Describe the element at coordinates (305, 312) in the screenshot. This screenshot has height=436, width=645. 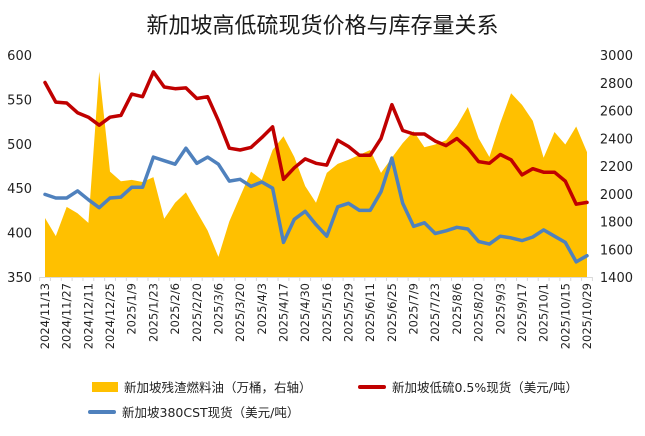
I see `x-axis-tick-label: 2025/4/30` at that location.